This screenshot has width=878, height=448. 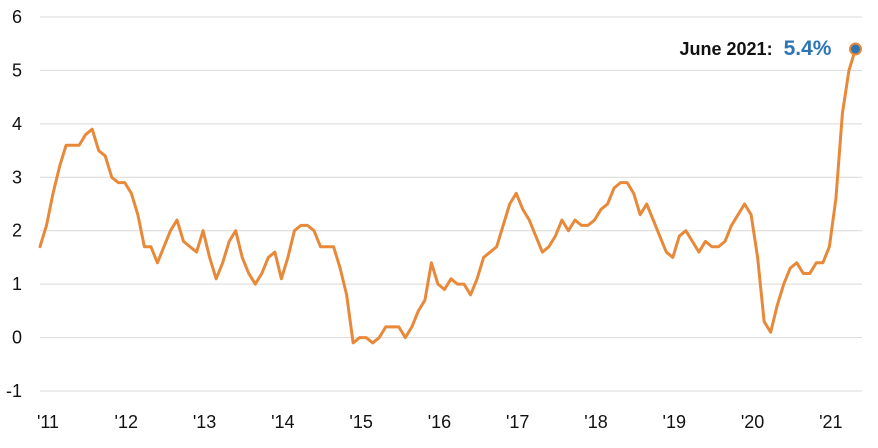 I want to click on x-tick-label: '13, so click(x=204, y=422).